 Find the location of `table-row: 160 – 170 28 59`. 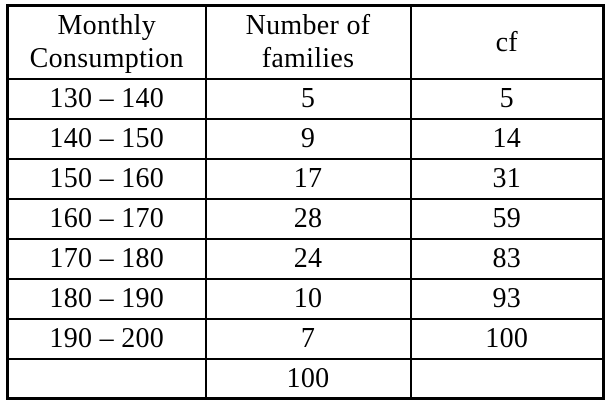

table-row: 160 – 170 28 59 is located at coordinates (305, 218).